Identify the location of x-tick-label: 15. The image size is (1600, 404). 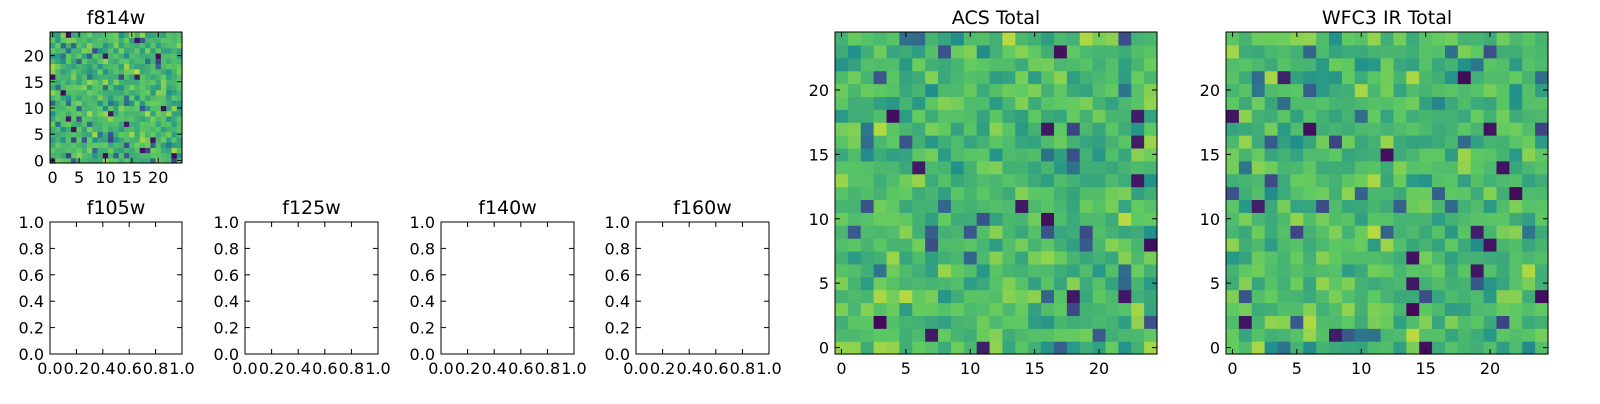
(1425, 368).